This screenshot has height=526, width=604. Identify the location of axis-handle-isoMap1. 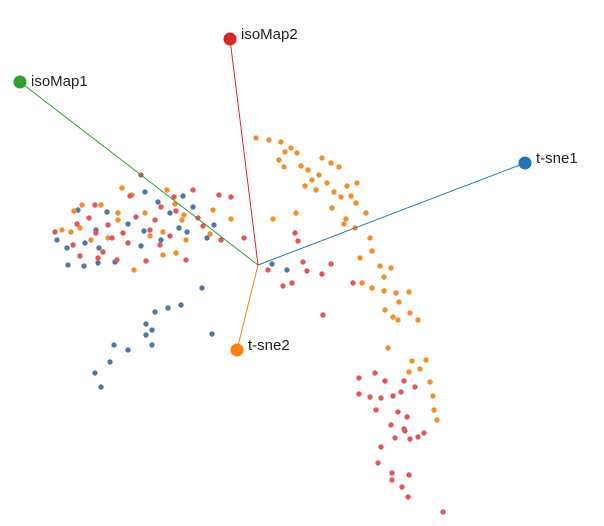
(20, 82).